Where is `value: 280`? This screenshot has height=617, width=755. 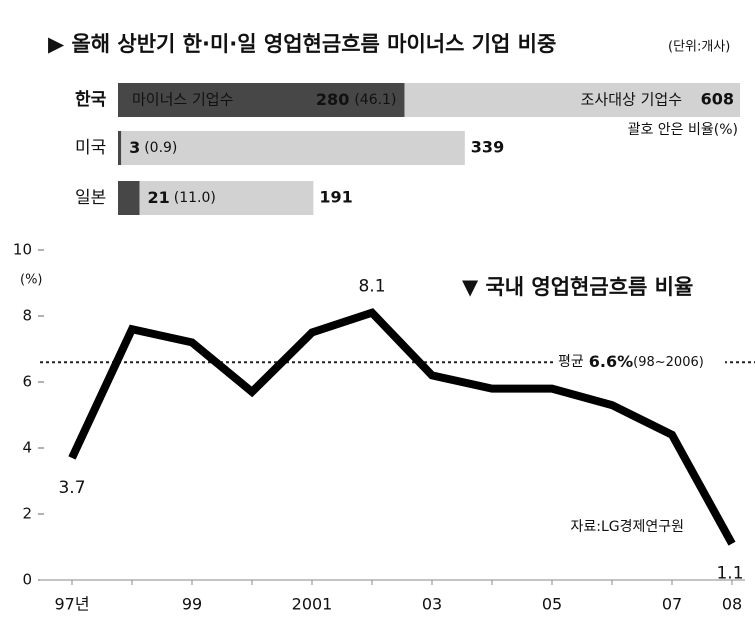 value: 280 is located at coordinates (332, 99).